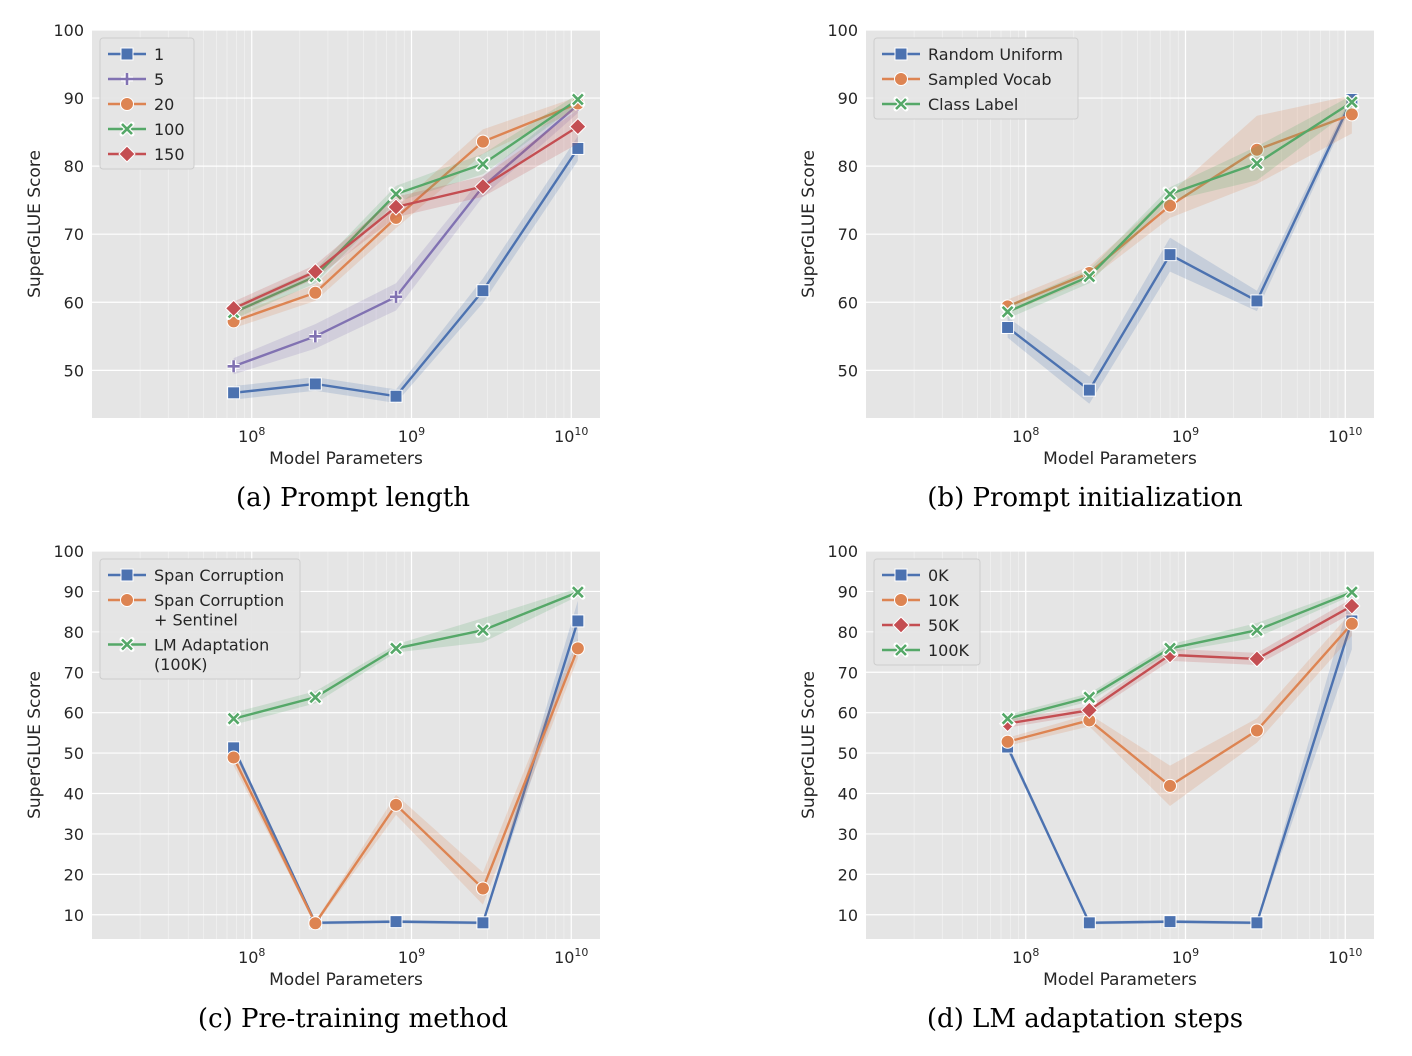 The width and height of the screenshot is (1412, 1056). What do you see at coordinates (995, 54) in the screenshot?
I see `legend-label: Random Uniform` at bounding box center [995, 54].